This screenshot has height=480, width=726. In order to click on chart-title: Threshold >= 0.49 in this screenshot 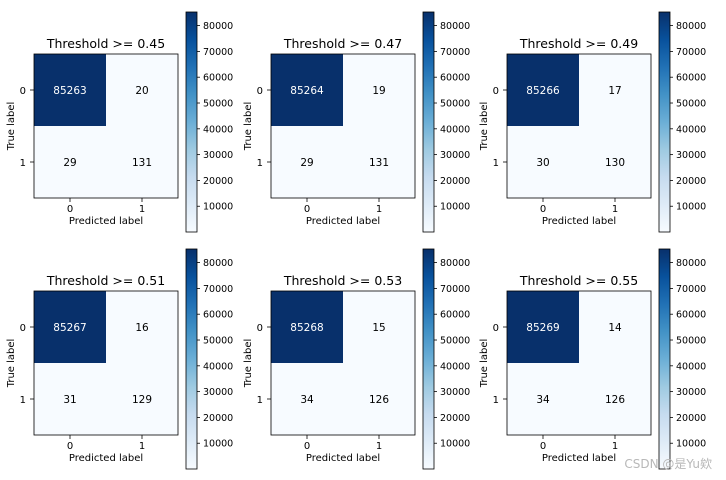, I will do `click(578, 43)`.